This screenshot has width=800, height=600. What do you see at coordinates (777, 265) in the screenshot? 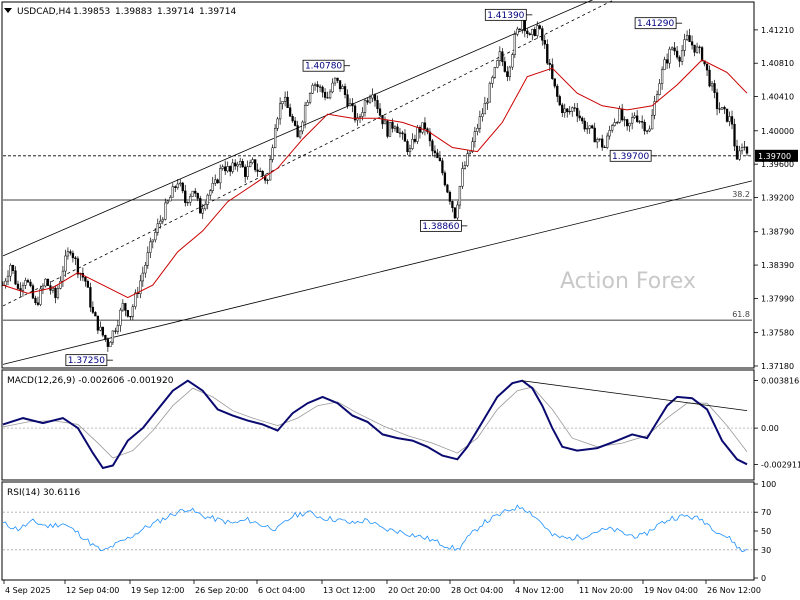
I see `y-axis-tick-label: 1.38390` at bounding box center [777, 265].